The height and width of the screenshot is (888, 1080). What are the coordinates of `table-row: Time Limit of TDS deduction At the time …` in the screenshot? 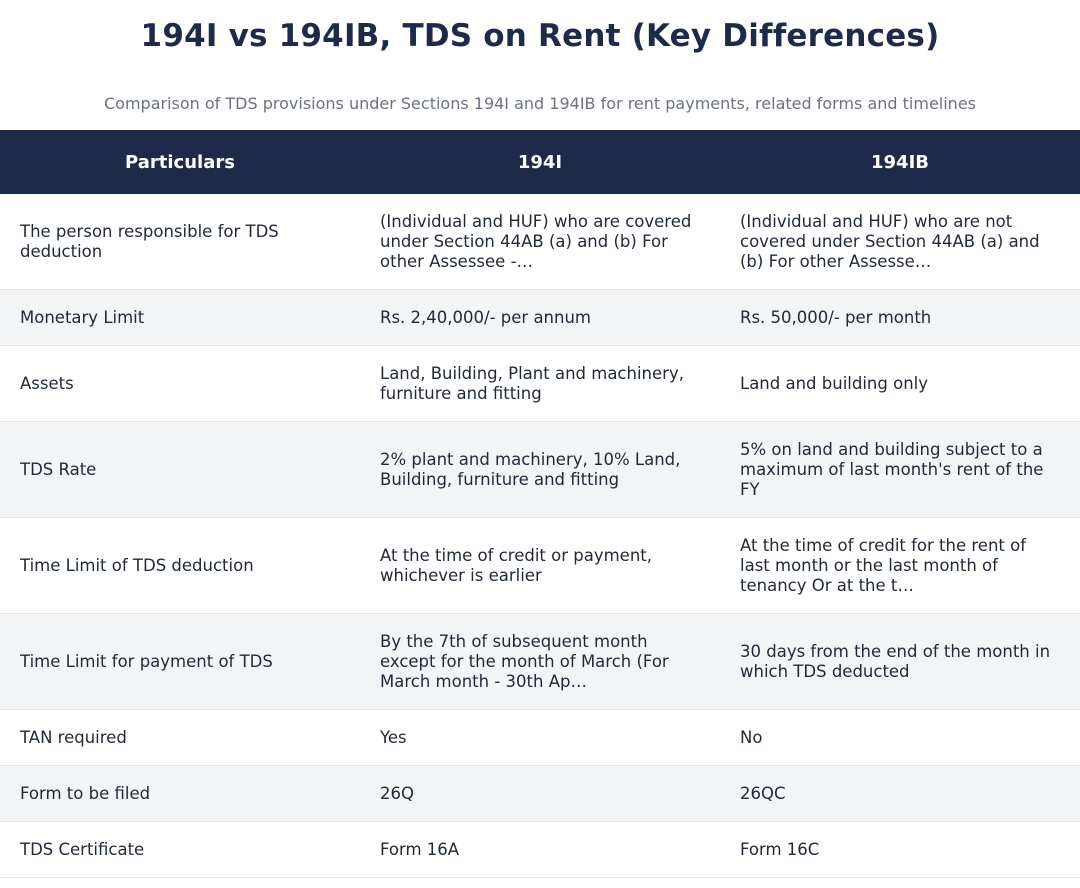 It's located at (540, 565).